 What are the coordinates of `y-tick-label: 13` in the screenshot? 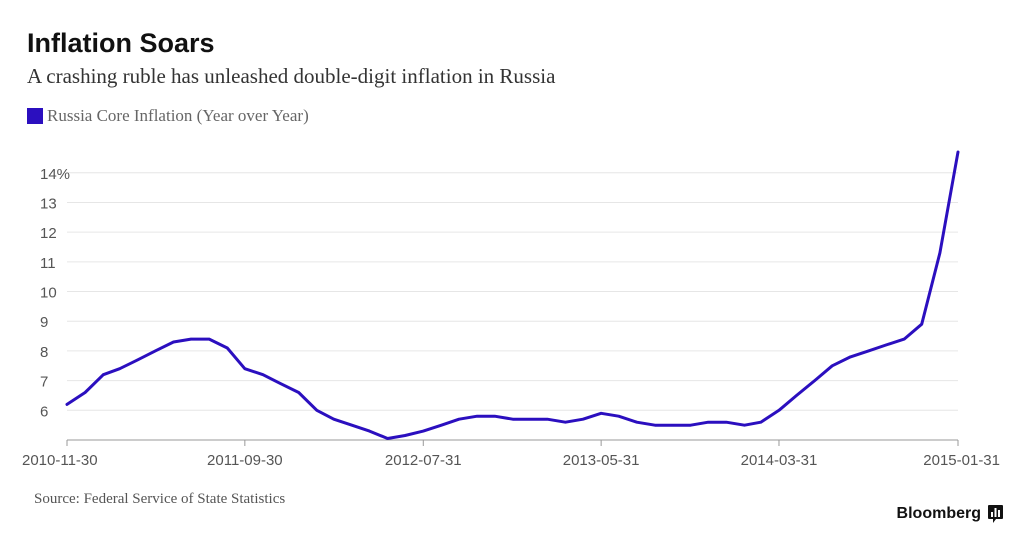 It's located at (48, 203).